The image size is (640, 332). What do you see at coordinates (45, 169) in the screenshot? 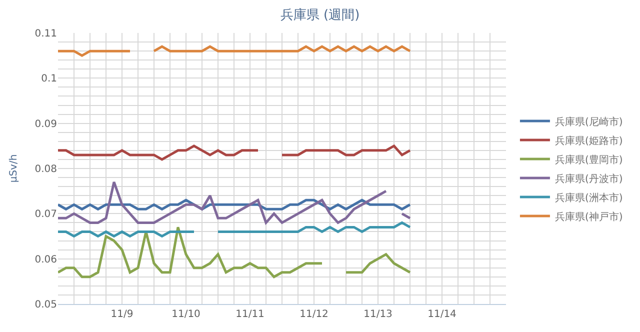
I see `y-tick-label: 0.08` at bounding box center [45, 169].